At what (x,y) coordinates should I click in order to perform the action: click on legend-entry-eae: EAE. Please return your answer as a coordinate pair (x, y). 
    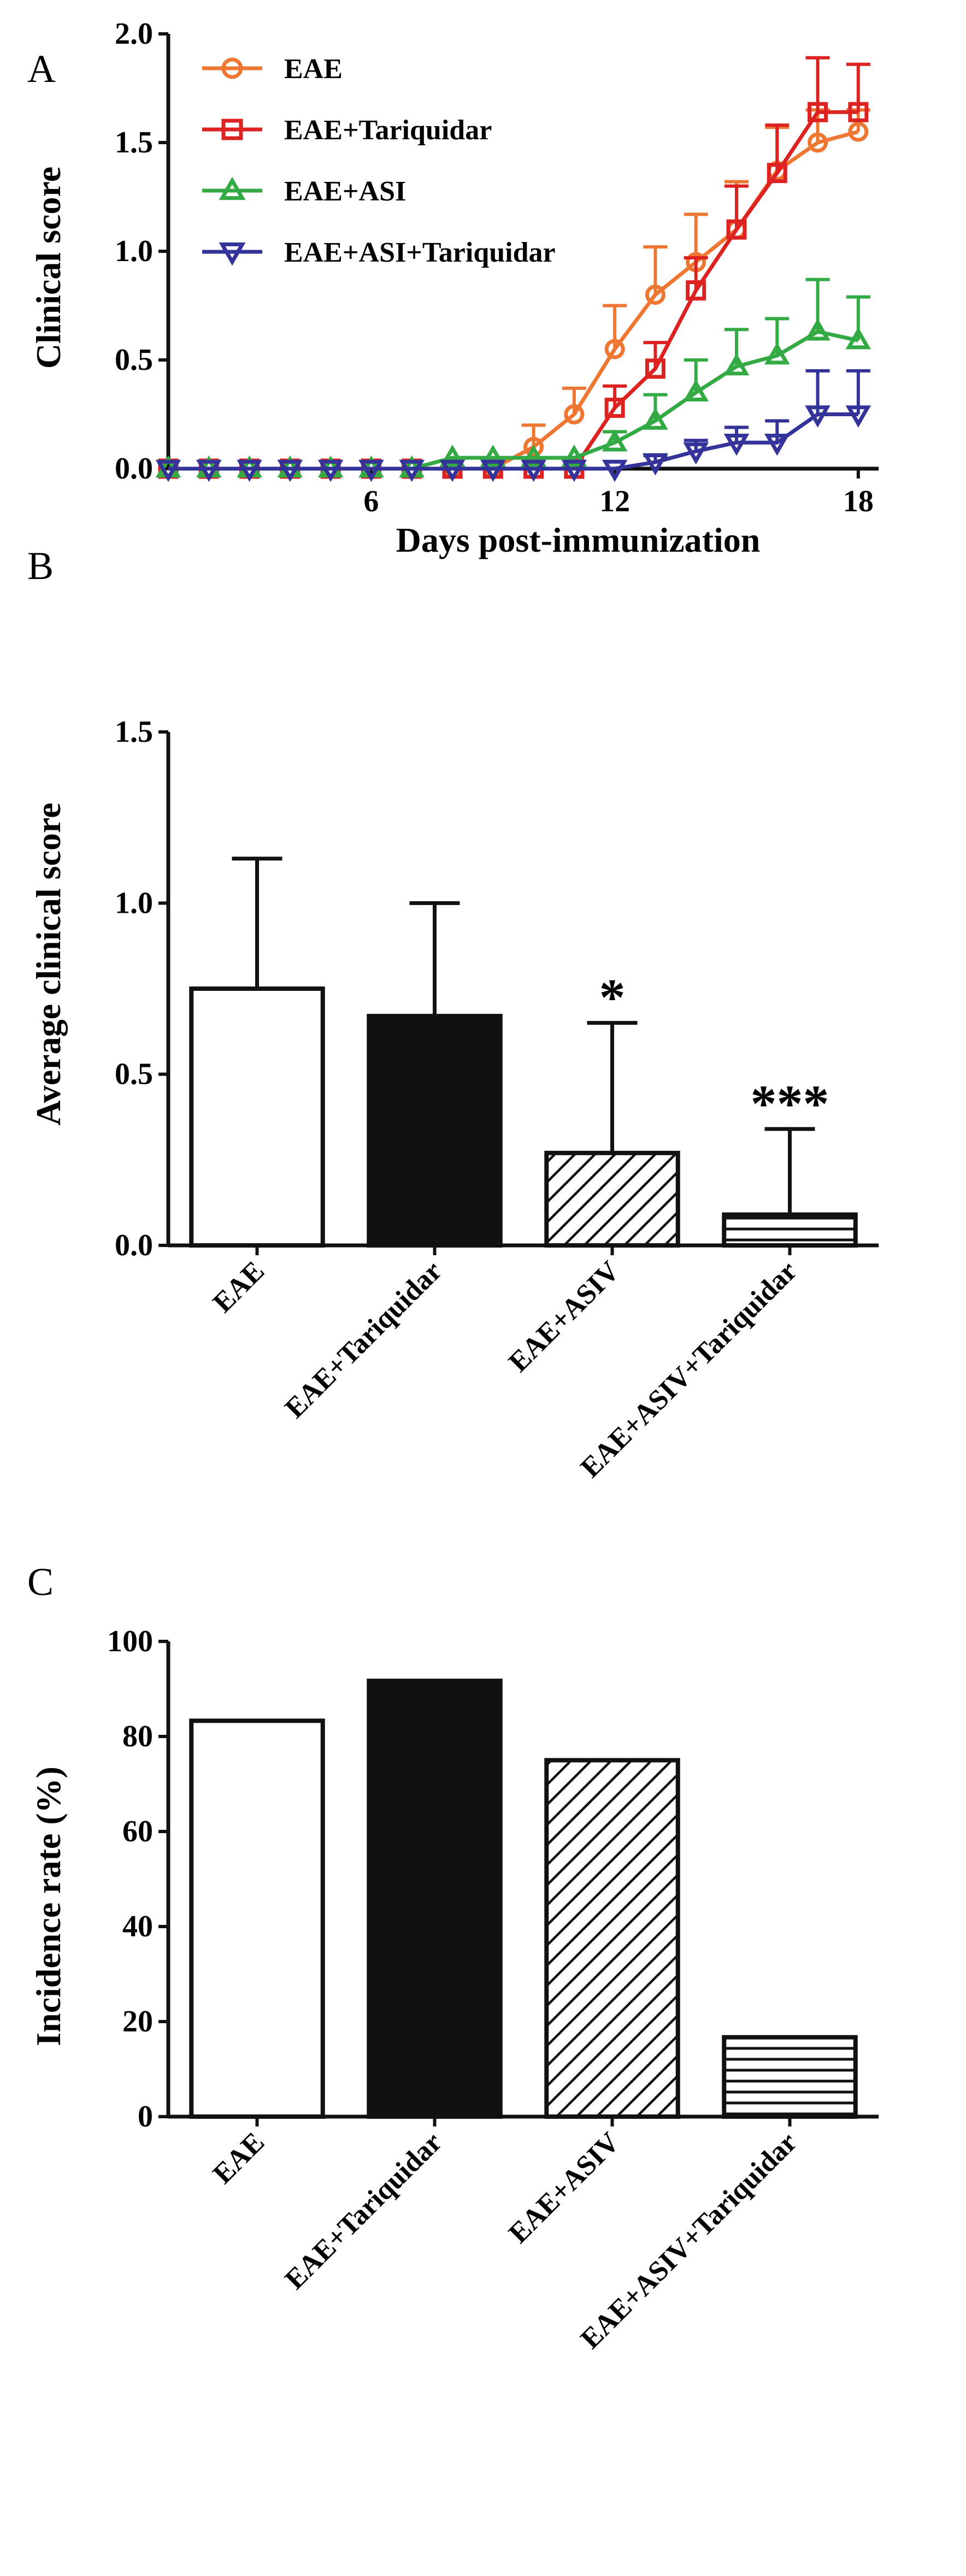
    Looking at the image, I should click on (272, 69).